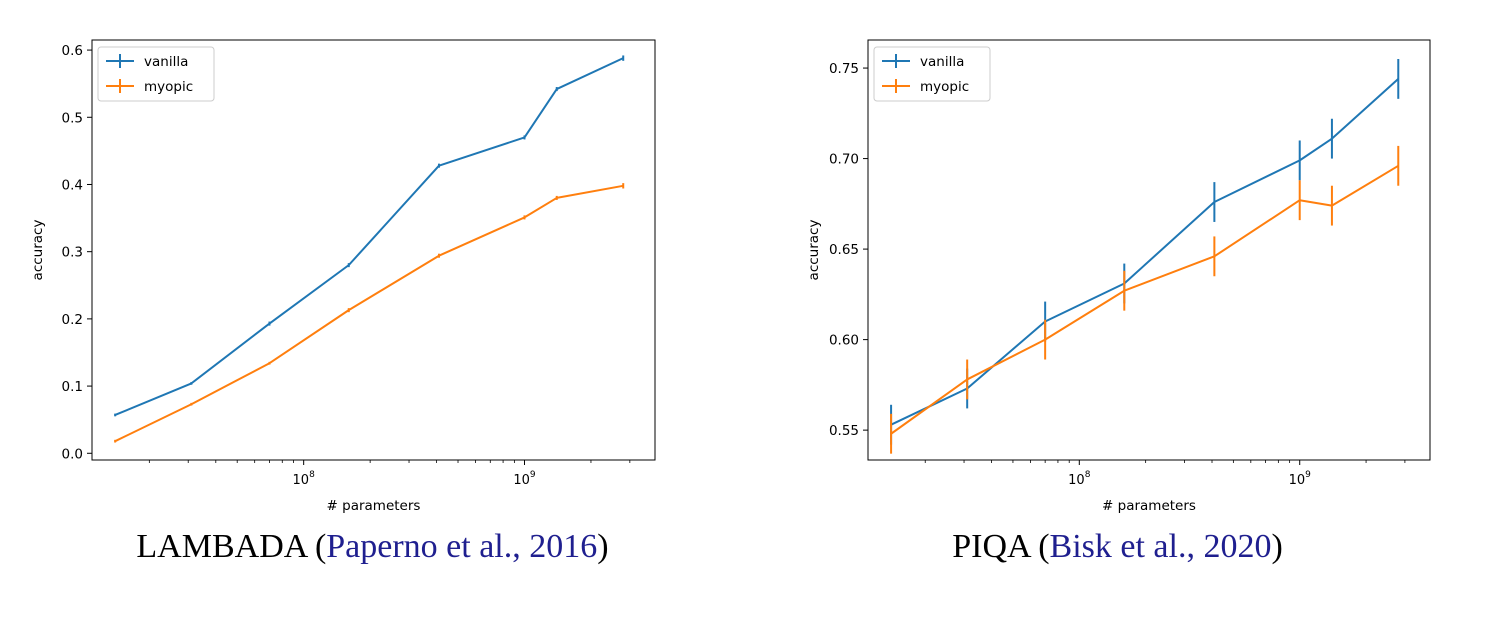  Describe the element at coordinates (72, 387) in the screenshot. I see `y-tick-label: 0.1` at that location.